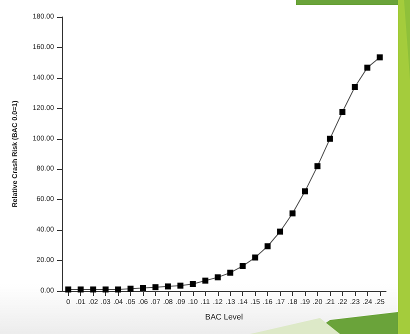 This screenshot has height=334, width=410. I want to click on x-axis-title: BAC Level, so click(224, 317).